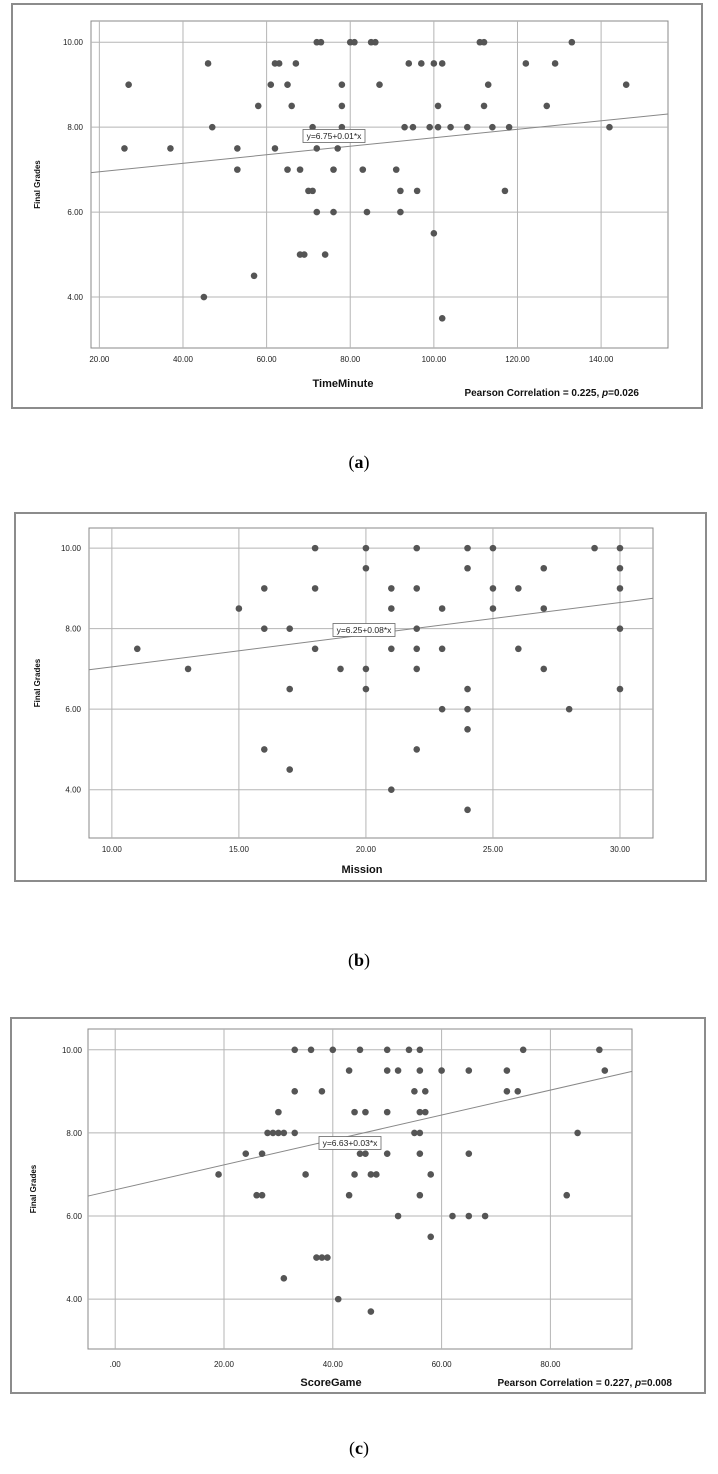 Image resolution: width=718 pixels, height=1474 pixels. Describe the element at coordinates (74, 1133) in the screenshot. I see `y-tick-label: 8.00` at that location.